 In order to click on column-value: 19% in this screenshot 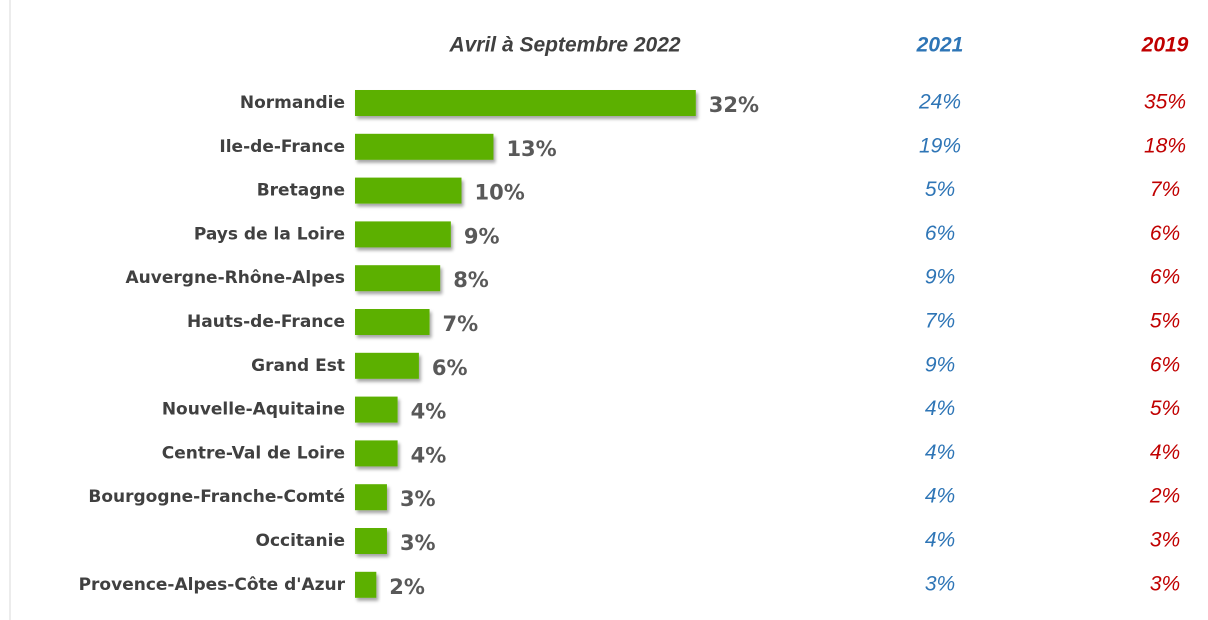, I will do `click(940, 145)`.